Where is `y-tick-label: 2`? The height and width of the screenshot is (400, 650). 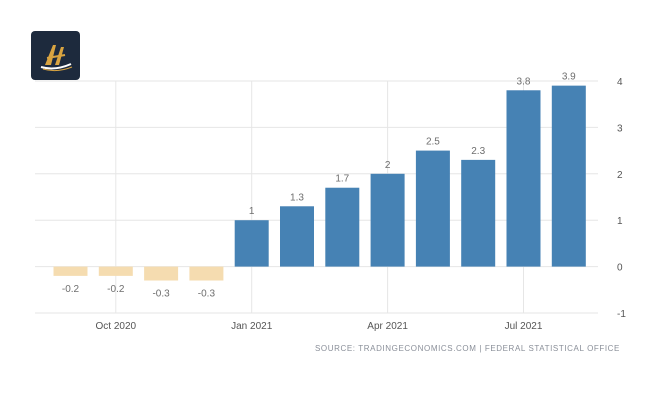 y-tick-label: 2 is located at coordinates (620, 175).